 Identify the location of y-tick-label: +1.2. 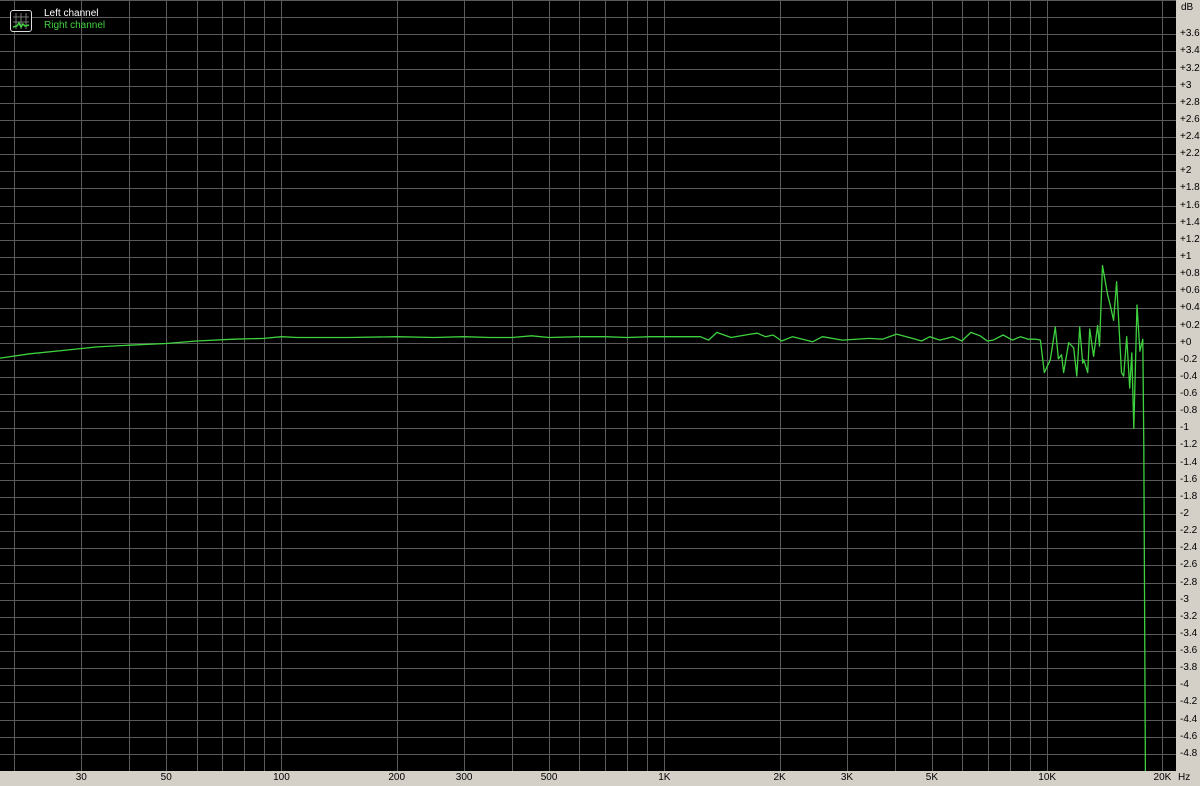
(1190, 239).